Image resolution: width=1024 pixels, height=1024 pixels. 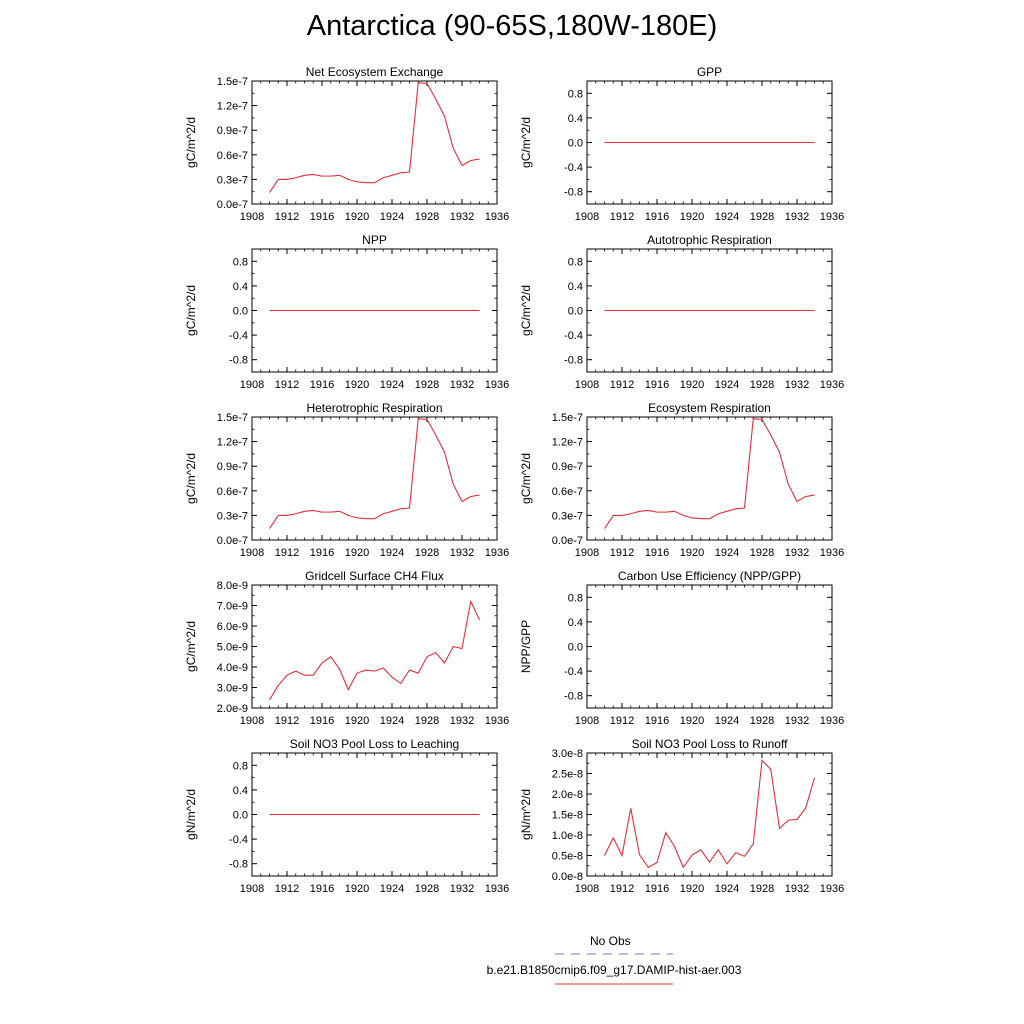 What do you see at coordinates (567, 836) in the screenshot?
I see `y-tick-label: 1.0e-8` at bounding box center [567, 836].